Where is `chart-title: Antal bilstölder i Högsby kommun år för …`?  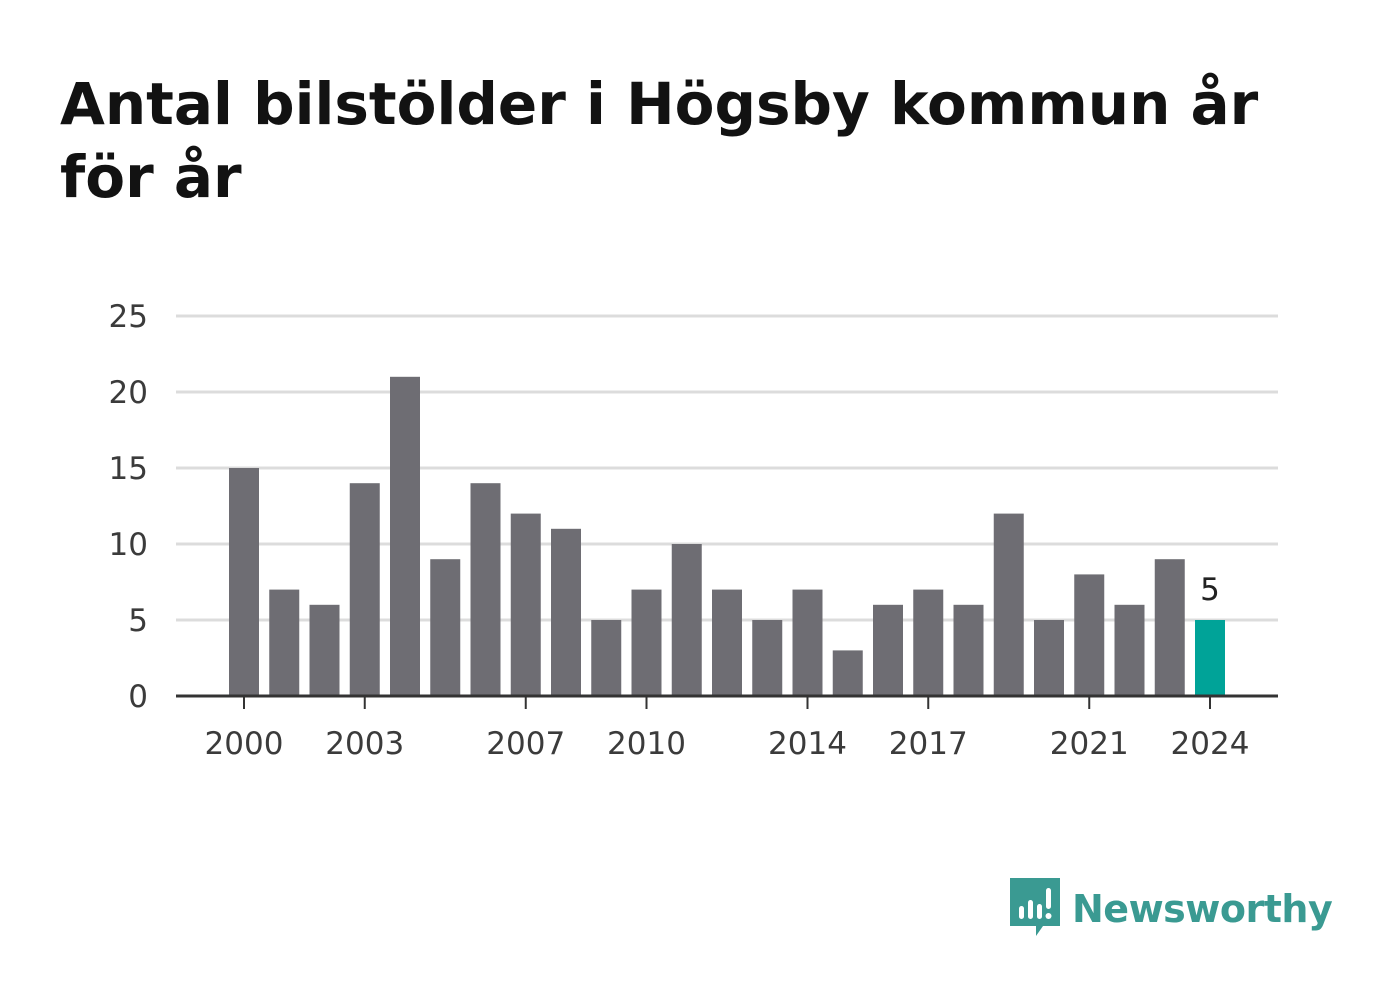
chart-title: Antal bilstölder i Högsby kommun år för … is located at coordinates (659, 140).